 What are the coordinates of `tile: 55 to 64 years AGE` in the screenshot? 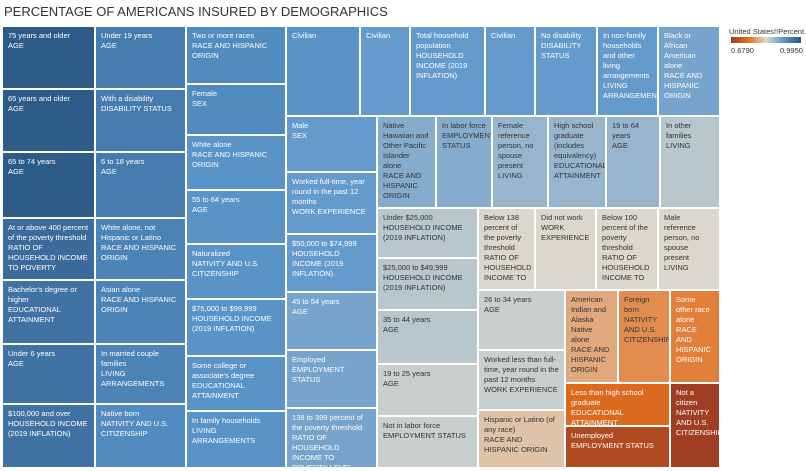 It's located at (236, 217).